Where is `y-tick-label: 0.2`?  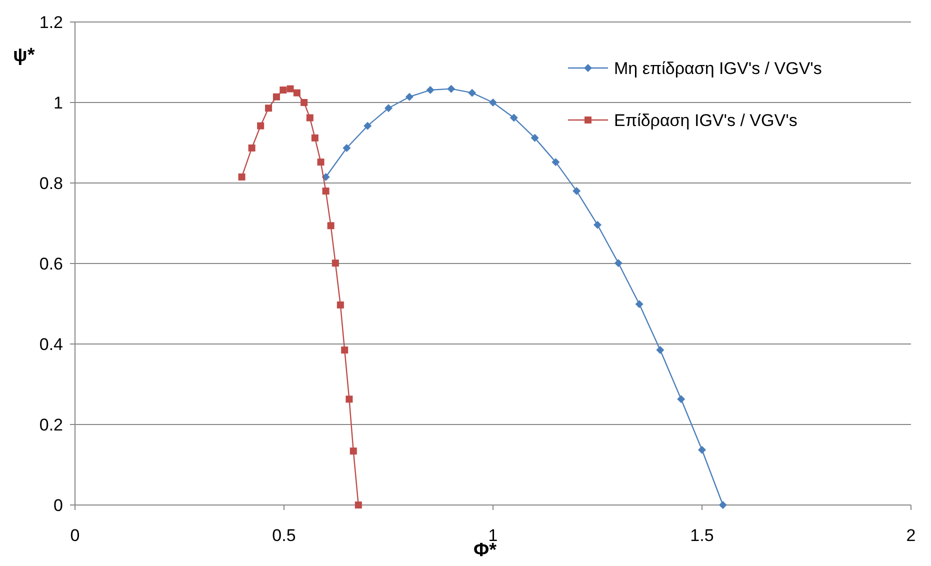
y-tick-label: 0.2 is located at coordinates (51, 424).